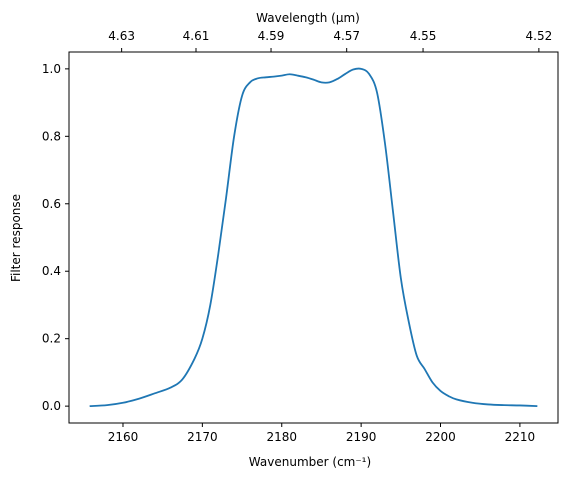 This screenshot has width=570, height=480. What do you see at coordinates (271, 36) in the screenshot?
I see `top-tick-label: 4.59` at bounding box center [271, 36].